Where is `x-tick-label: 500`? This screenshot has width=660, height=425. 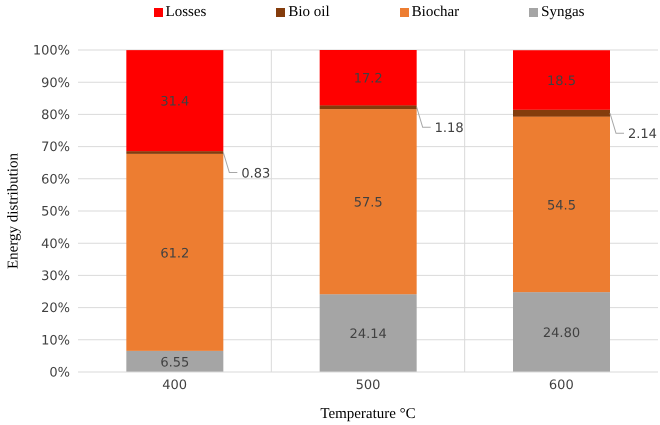
x-tick-label: 500 is located at coordinates (368, 386).